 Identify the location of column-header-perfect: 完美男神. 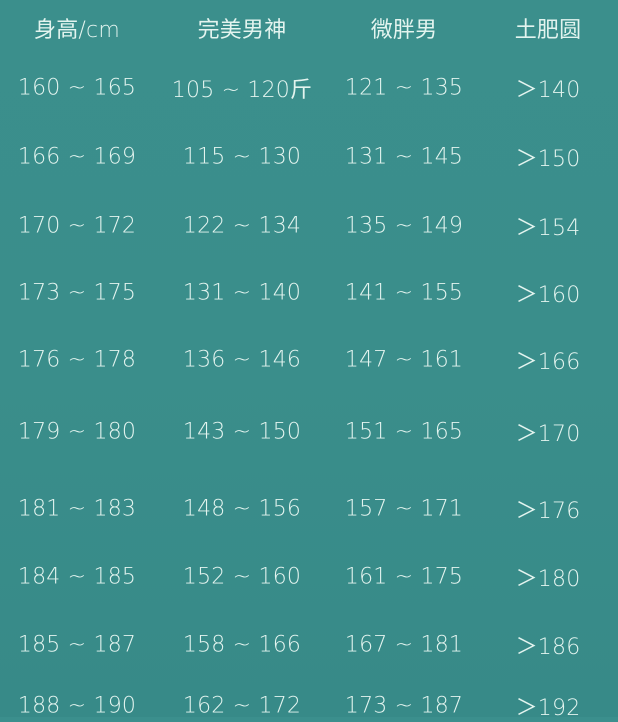
(242, 30).